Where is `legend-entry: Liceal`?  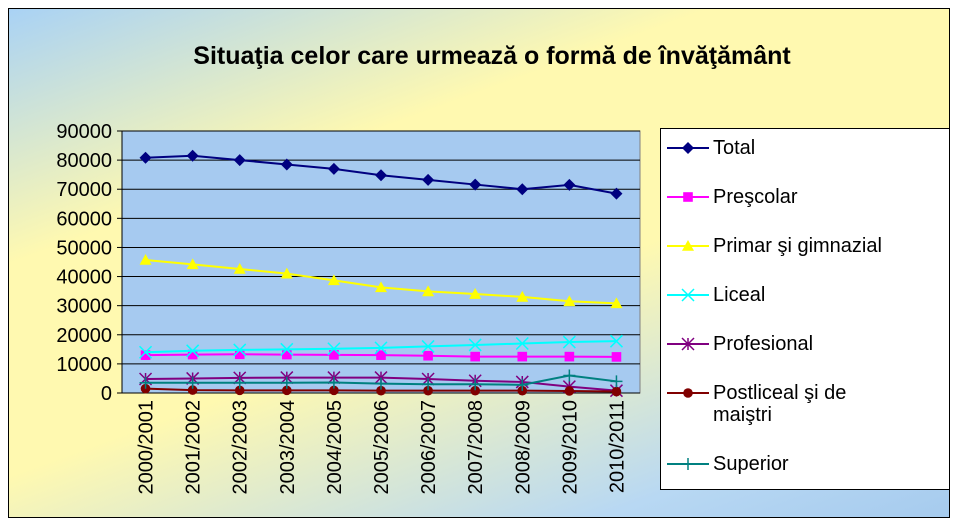 legend-entry: Liceal is located at coordinates (805, 295).